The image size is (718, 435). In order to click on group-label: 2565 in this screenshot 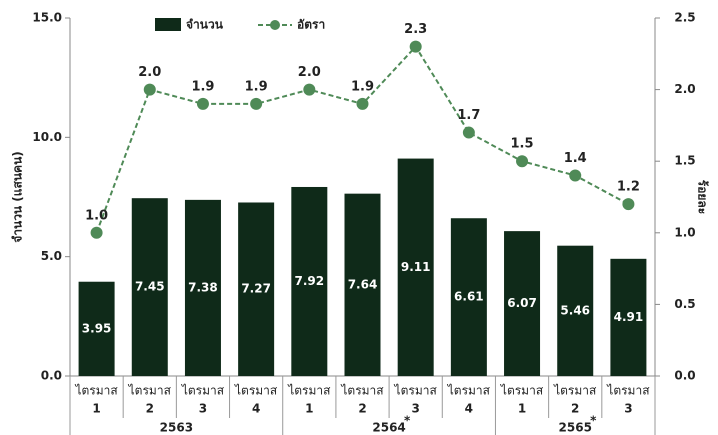, I will do `click(575, 428)`.